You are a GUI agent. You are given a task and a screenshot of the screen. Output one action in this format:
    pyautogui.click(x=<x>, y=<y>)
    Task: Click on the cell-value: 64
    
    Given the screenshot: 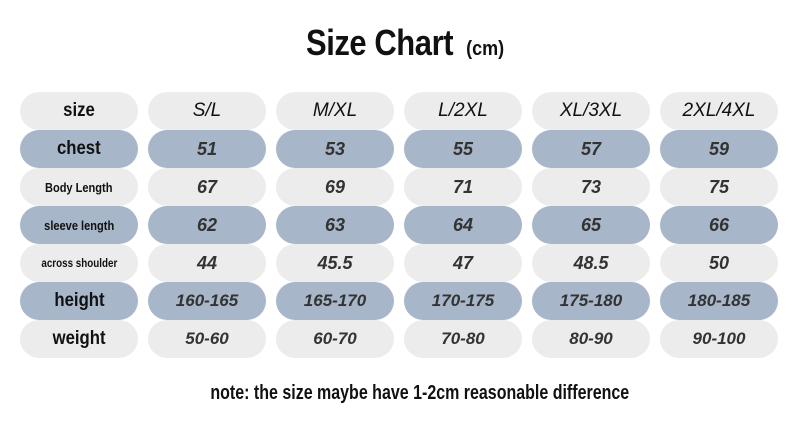 What is the action you would take?
    pyautogui.click(x=463, y=224)
    